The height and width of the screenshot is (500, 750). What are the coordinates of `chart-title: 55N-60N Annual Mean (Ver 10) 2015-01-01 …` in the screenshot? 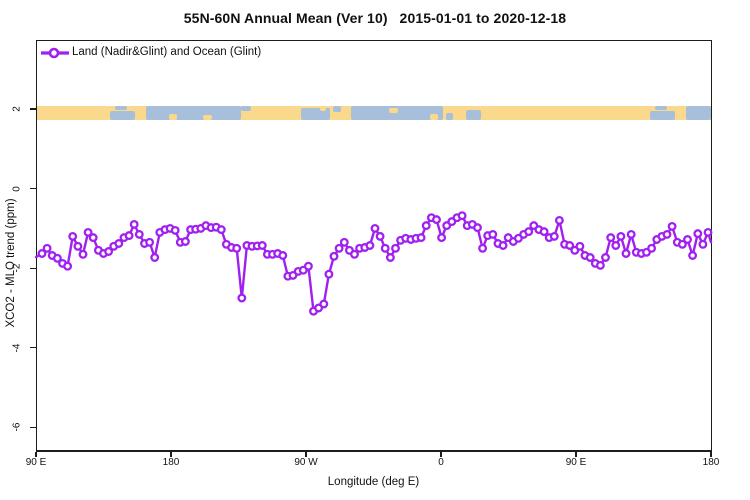 It's located at (375, 18).